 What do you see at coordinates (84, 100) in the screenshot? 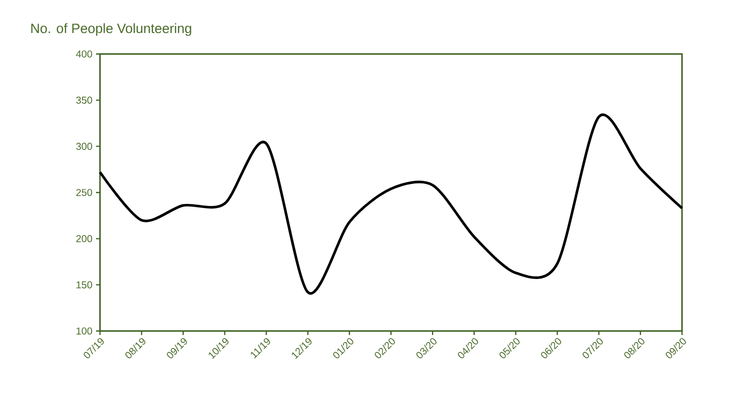
I see `y-tick-label: 350` at bounding box center [84, 100].